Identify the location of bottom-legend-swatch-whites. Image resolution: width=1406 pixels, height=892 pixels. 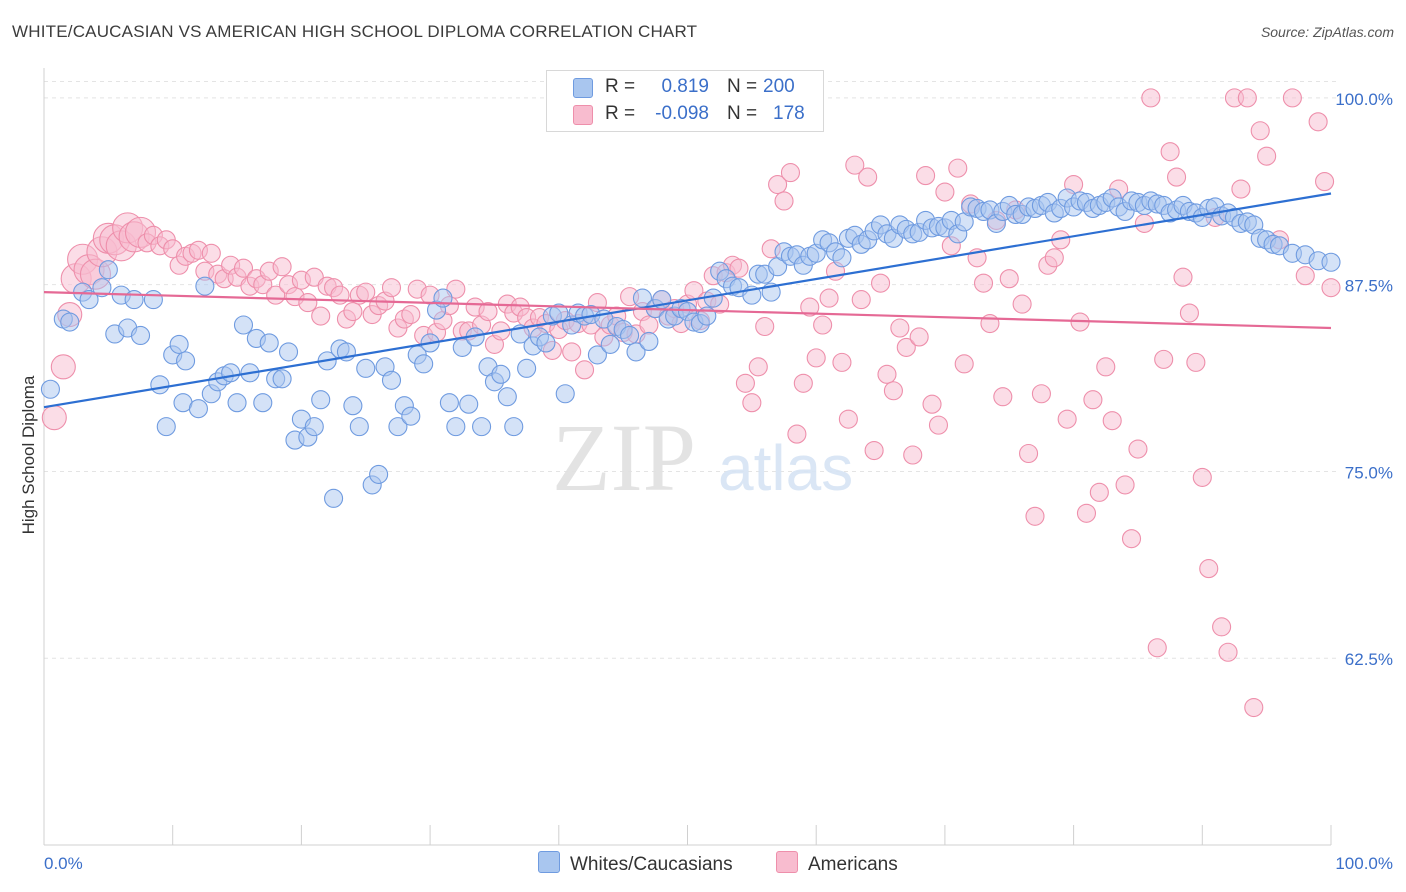
(549, 862).